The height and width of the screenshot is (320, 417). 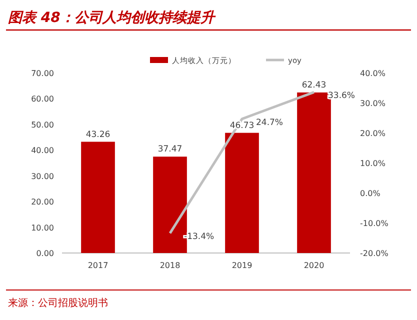 What do you see at coordinates (373, 163) in the screenshot?
I see `y2-tick-label: 10.0%` at bounding box center [373, 163].